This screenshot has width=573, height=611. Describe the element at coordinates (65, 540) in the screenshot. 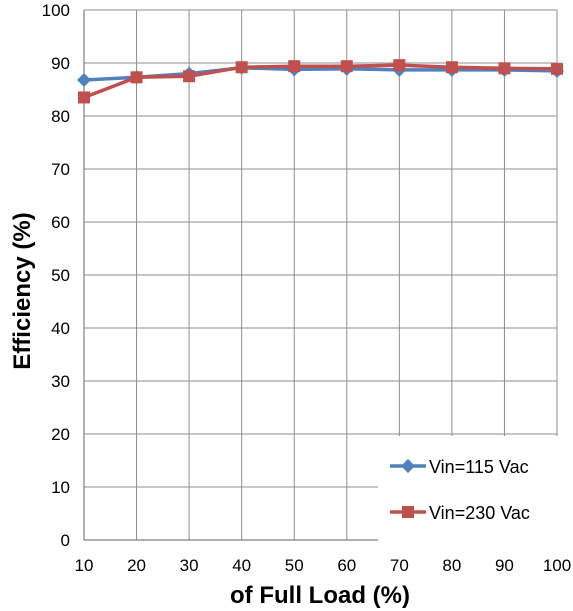

I see `y-tick-label: 0` at that location.